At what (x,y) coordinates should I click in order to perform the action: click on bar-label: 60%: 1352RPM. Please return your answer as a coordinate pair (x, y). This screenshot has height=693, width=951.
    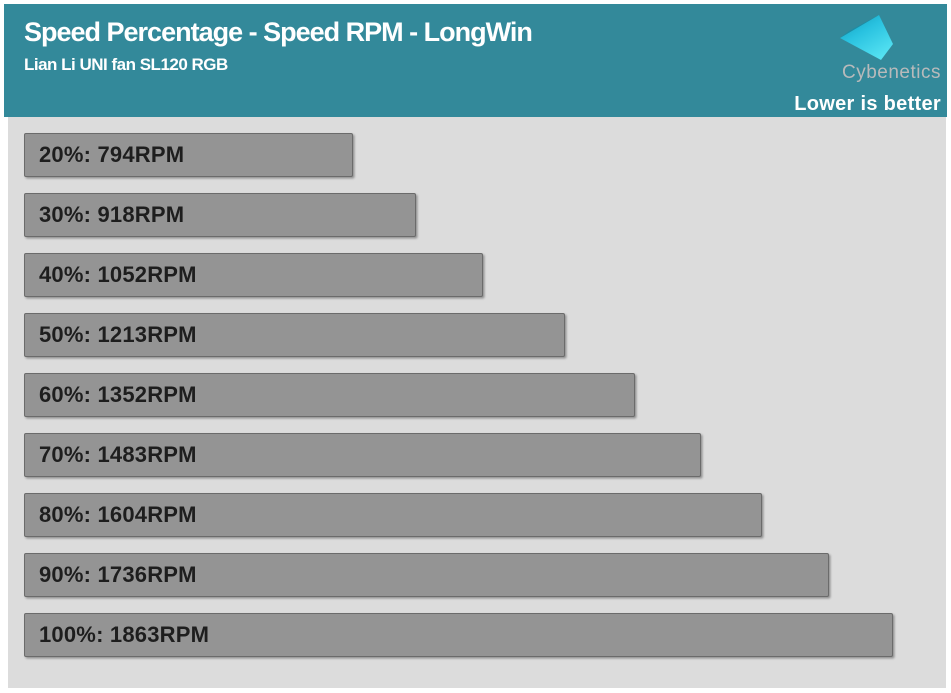
    Looking at the image, I should click on (118, 394).